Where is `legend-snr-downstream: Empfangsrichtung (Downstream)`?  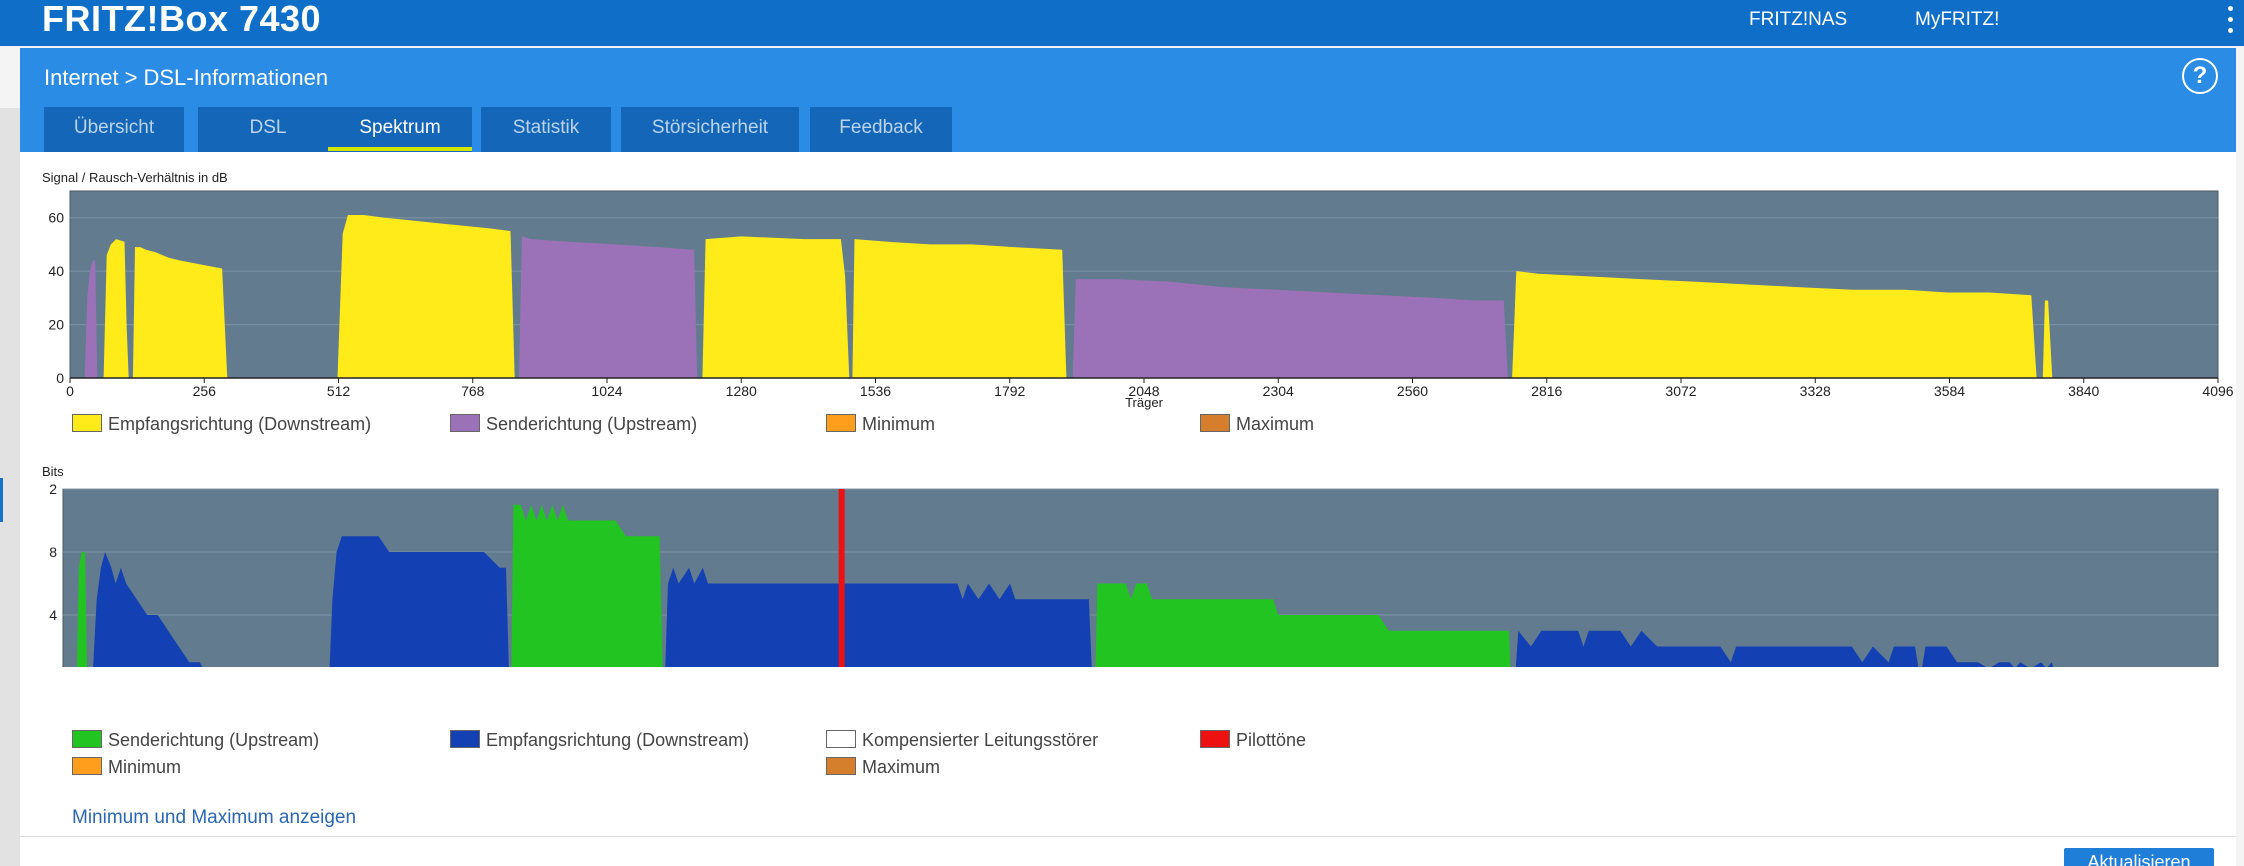 legend-snr-downstream: Empfangsrichtung (Downstream) is located at coordinates (221, 424).